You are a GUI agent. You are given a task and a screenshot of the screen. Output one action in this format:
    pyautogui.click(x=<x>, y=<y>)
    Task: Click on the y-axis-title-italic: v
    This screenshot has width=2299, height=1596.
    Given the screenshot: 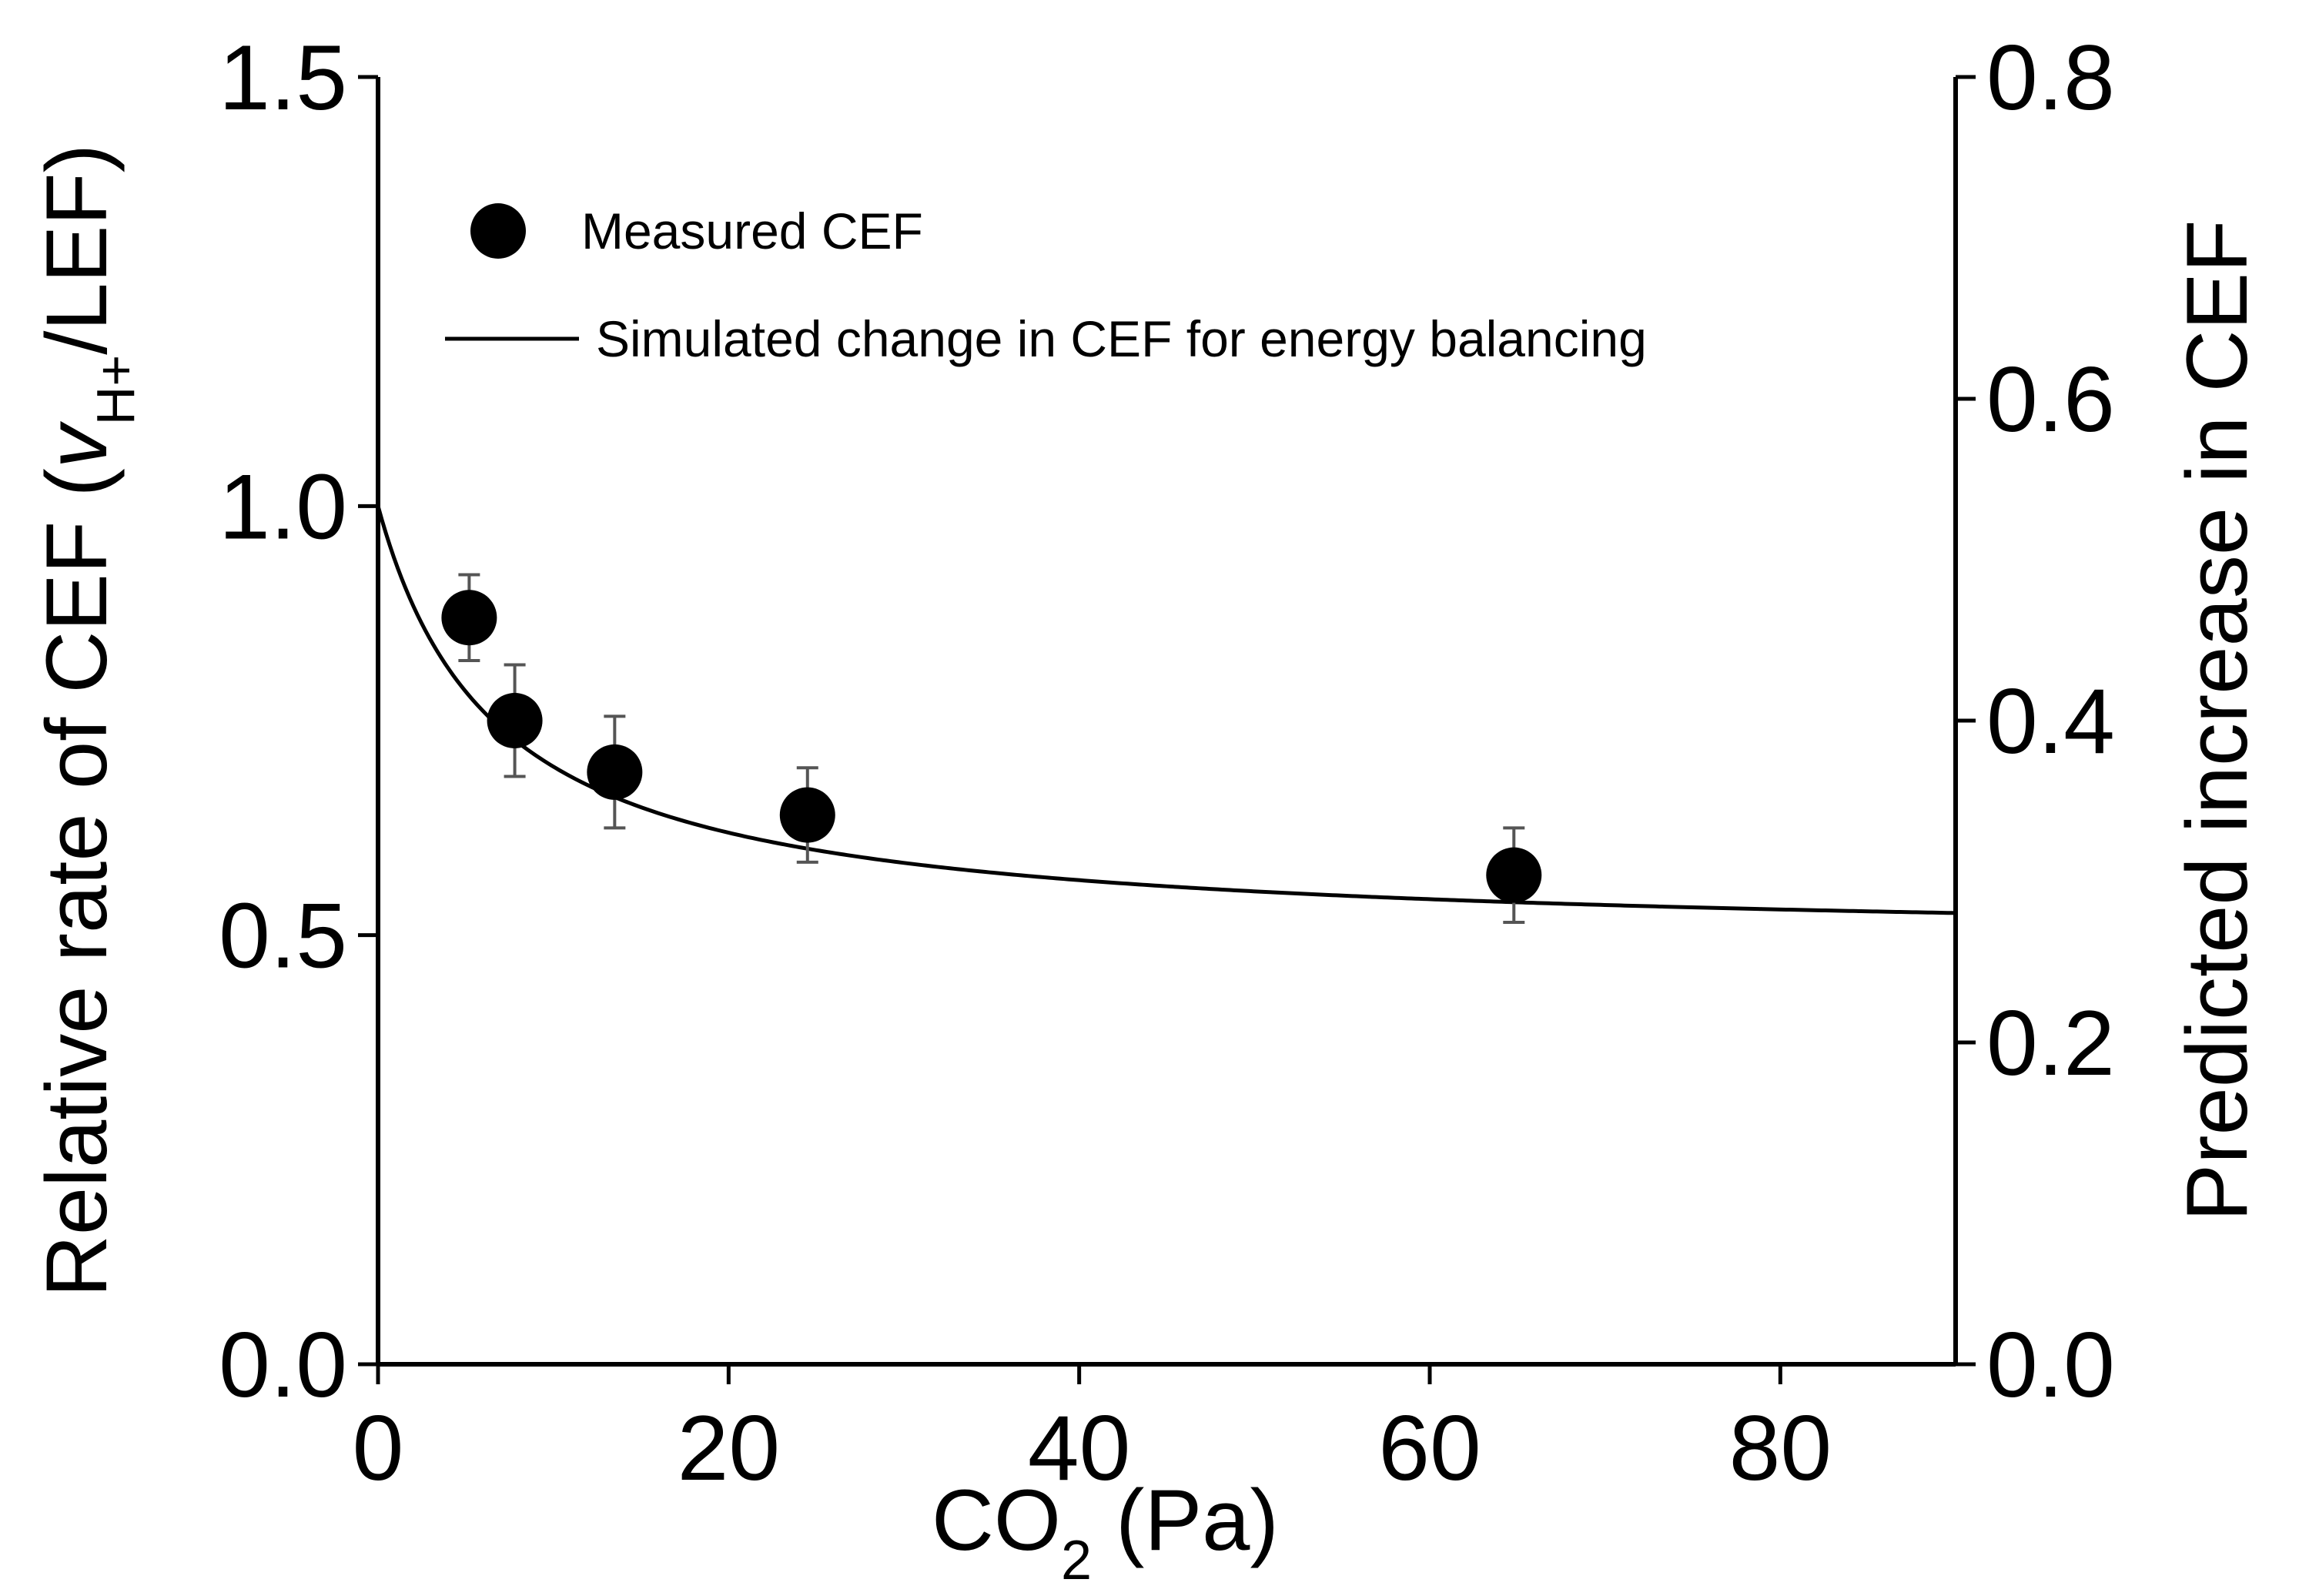 What is the action you would take?
    pyautogui.click(x=76, y=444)
    